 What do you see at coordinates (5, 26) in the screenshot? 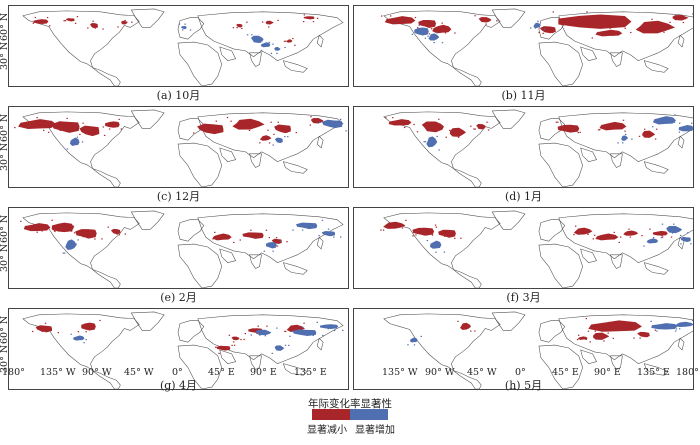
I see `ylabel-60n-a: 60° N` at bounding box center [5, 26].